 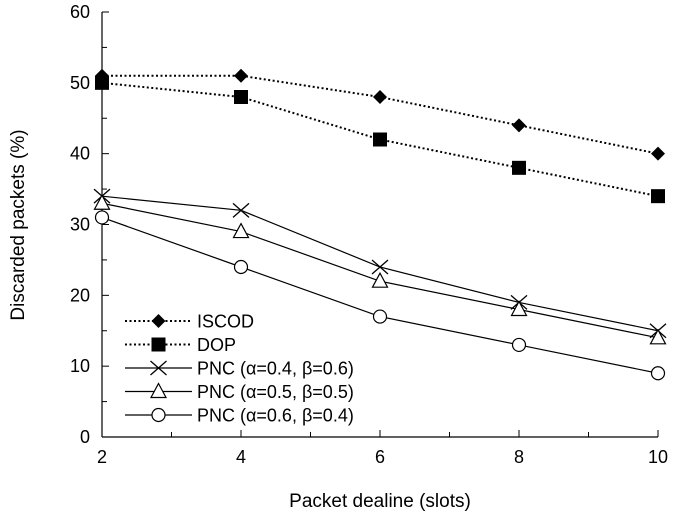 What do you see at coordinates (102, 457) in the screenshot?
I see `x-tick-label: 2` at bounding box center [102, 457].